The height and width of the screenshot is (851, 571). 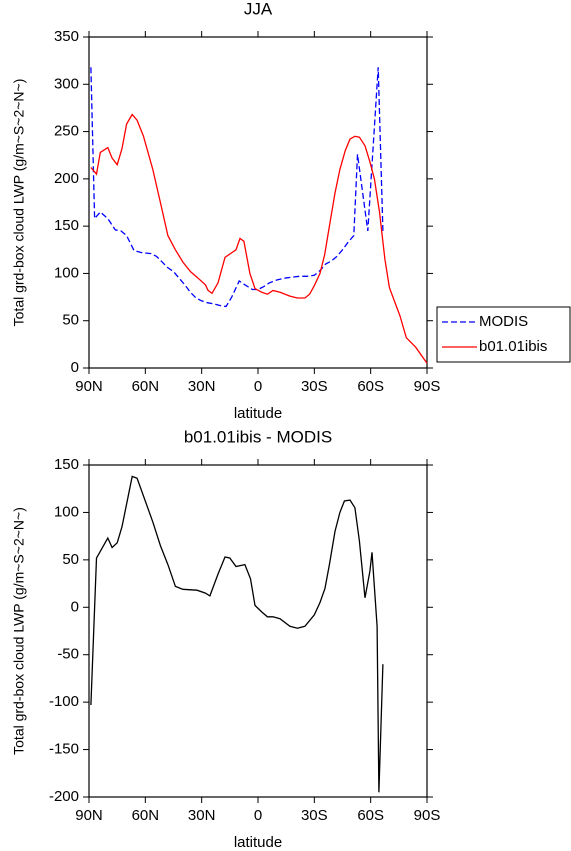 What do you see at coordinates (503, 334) in the screenshot?
I see `legend-box` at bounding box center [503, 334].